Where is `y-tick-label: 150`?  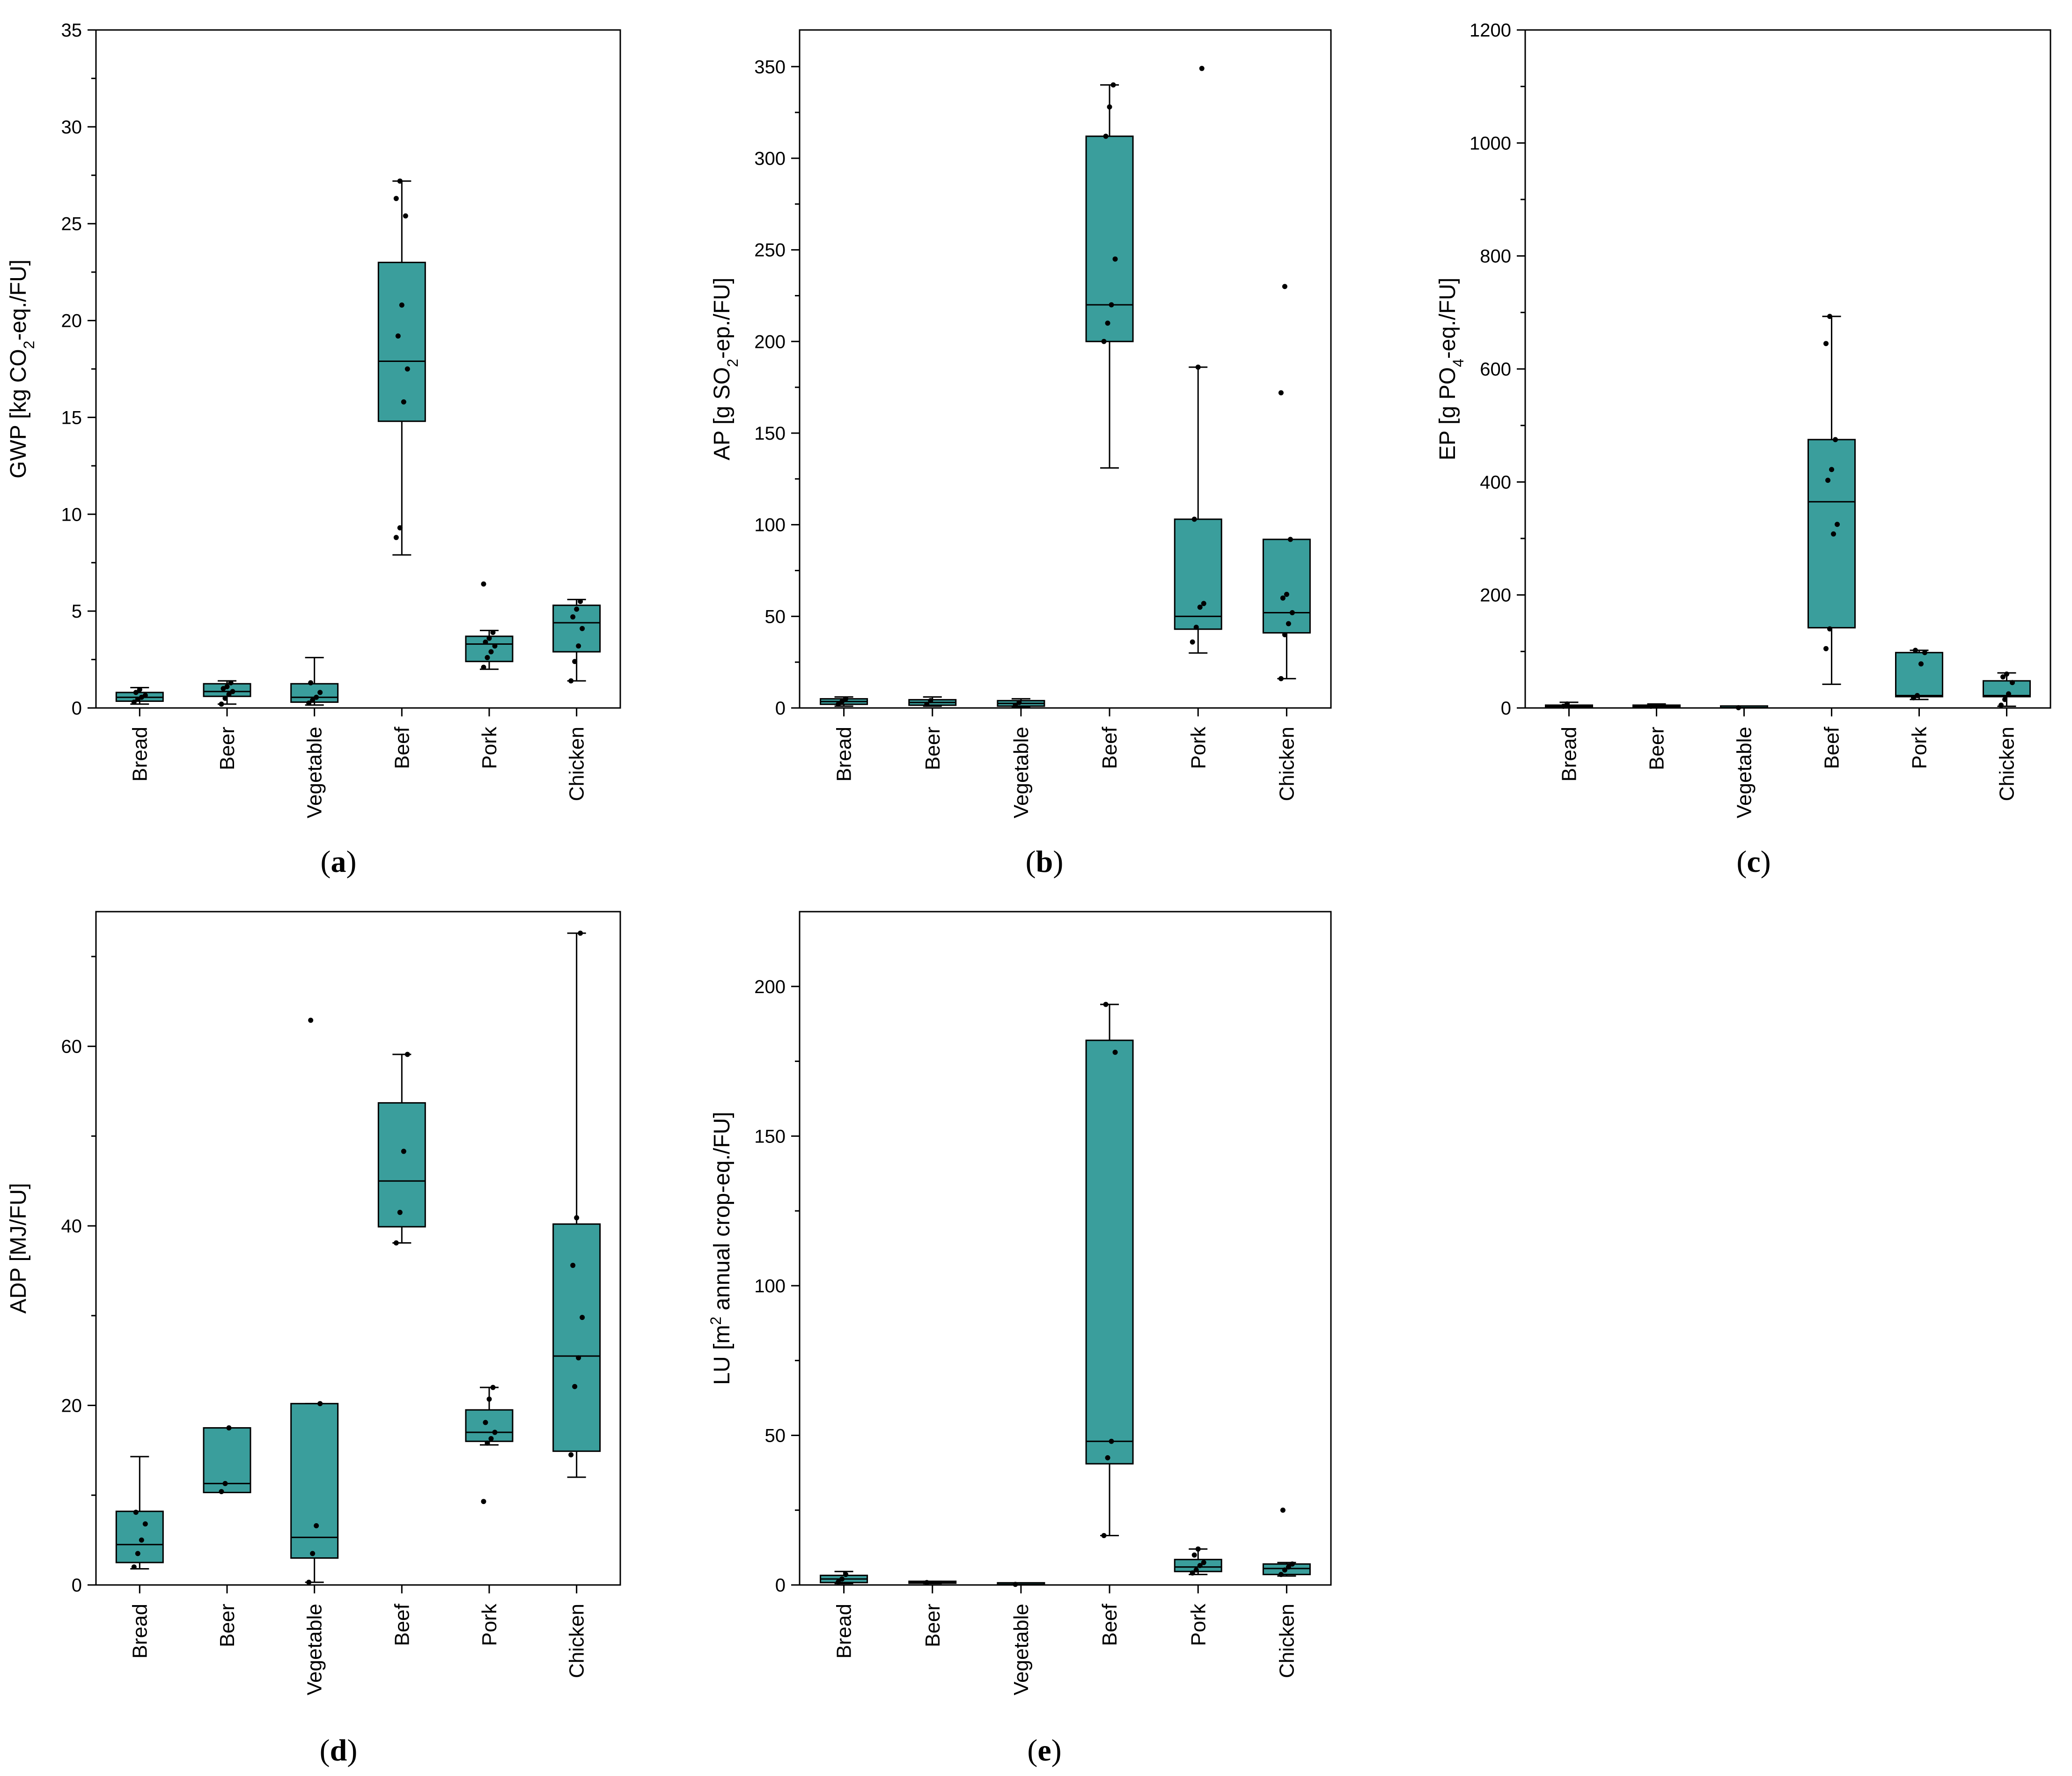 y-tick-label: 150 is located at coordinates (770, 1137).